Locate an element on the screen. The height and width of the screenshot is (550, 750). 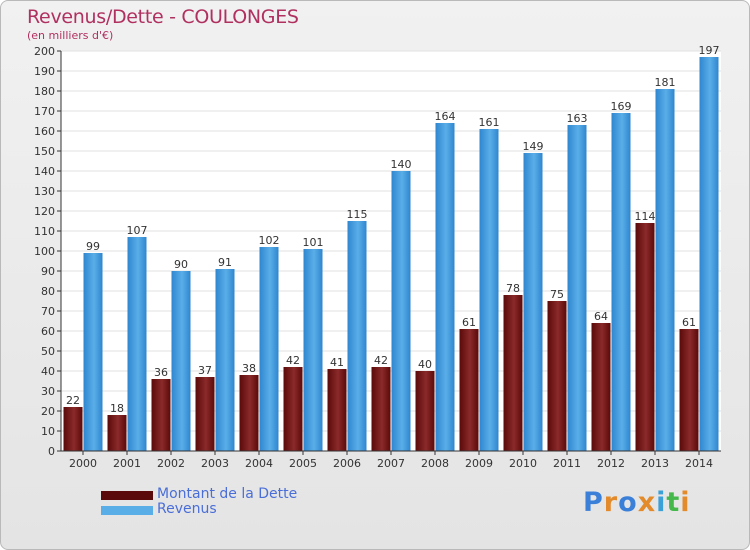
value-label-revenue: 164 is located at coordinates (445, 116).